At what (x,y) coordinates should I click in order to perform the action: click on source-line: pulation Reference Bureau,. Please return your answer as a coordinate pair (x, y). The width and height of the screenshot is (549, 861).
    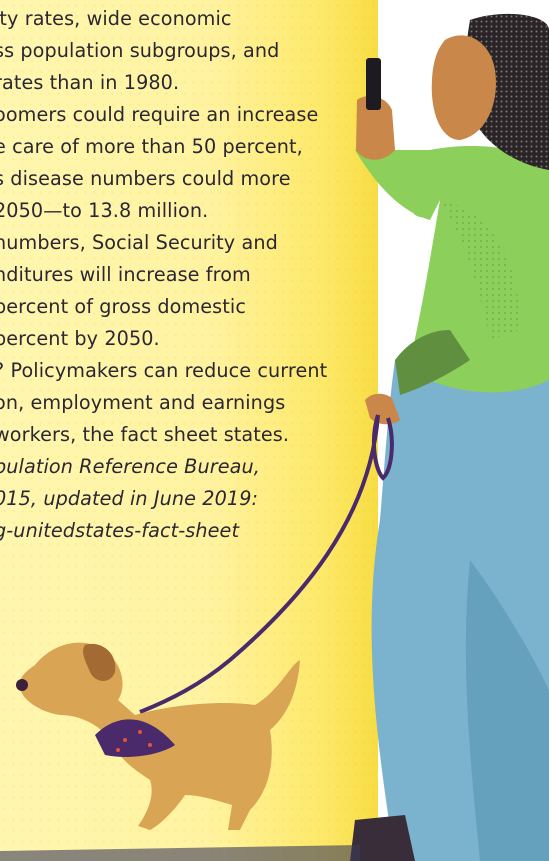
    Looking at the image, I should click on (130, 466).